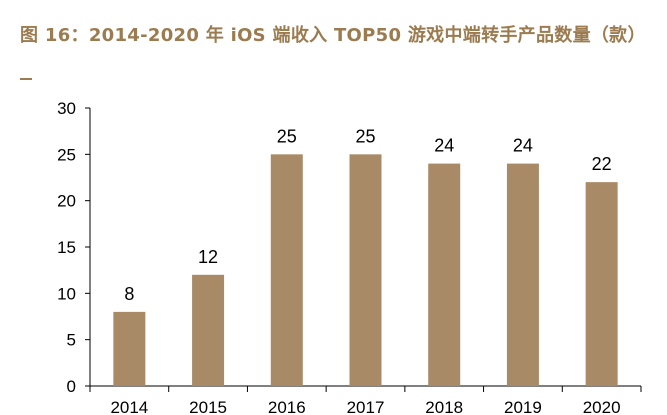 This screenshot has width=667, height=415. Describe the element at coordinates (286, 270) in the screenshot. I see `bar-2016` at that location.